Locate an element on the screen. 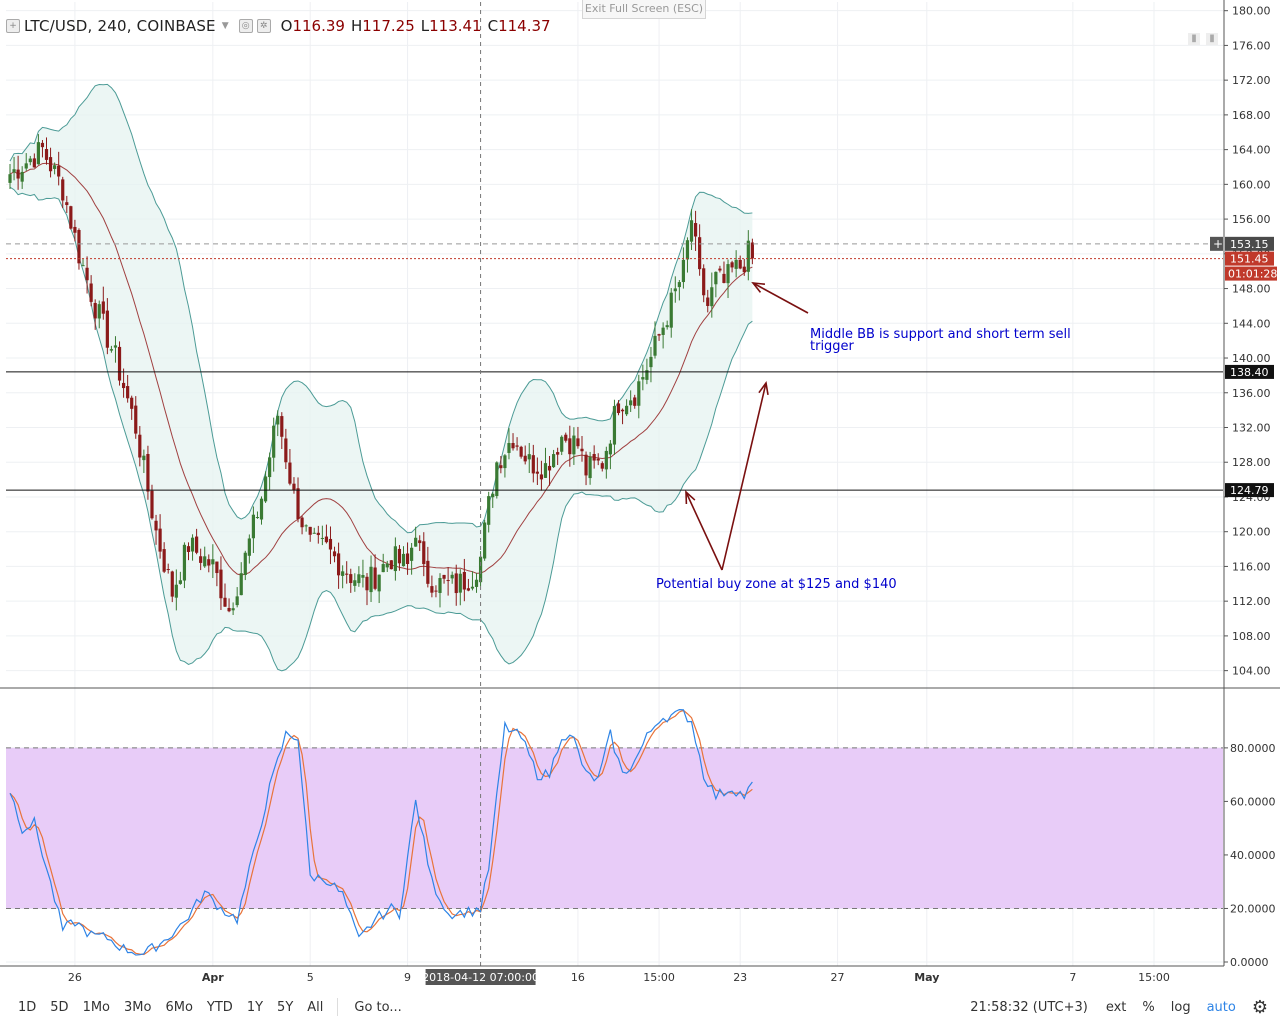  close-value: 114.37 is located at coordinates (524, 26).